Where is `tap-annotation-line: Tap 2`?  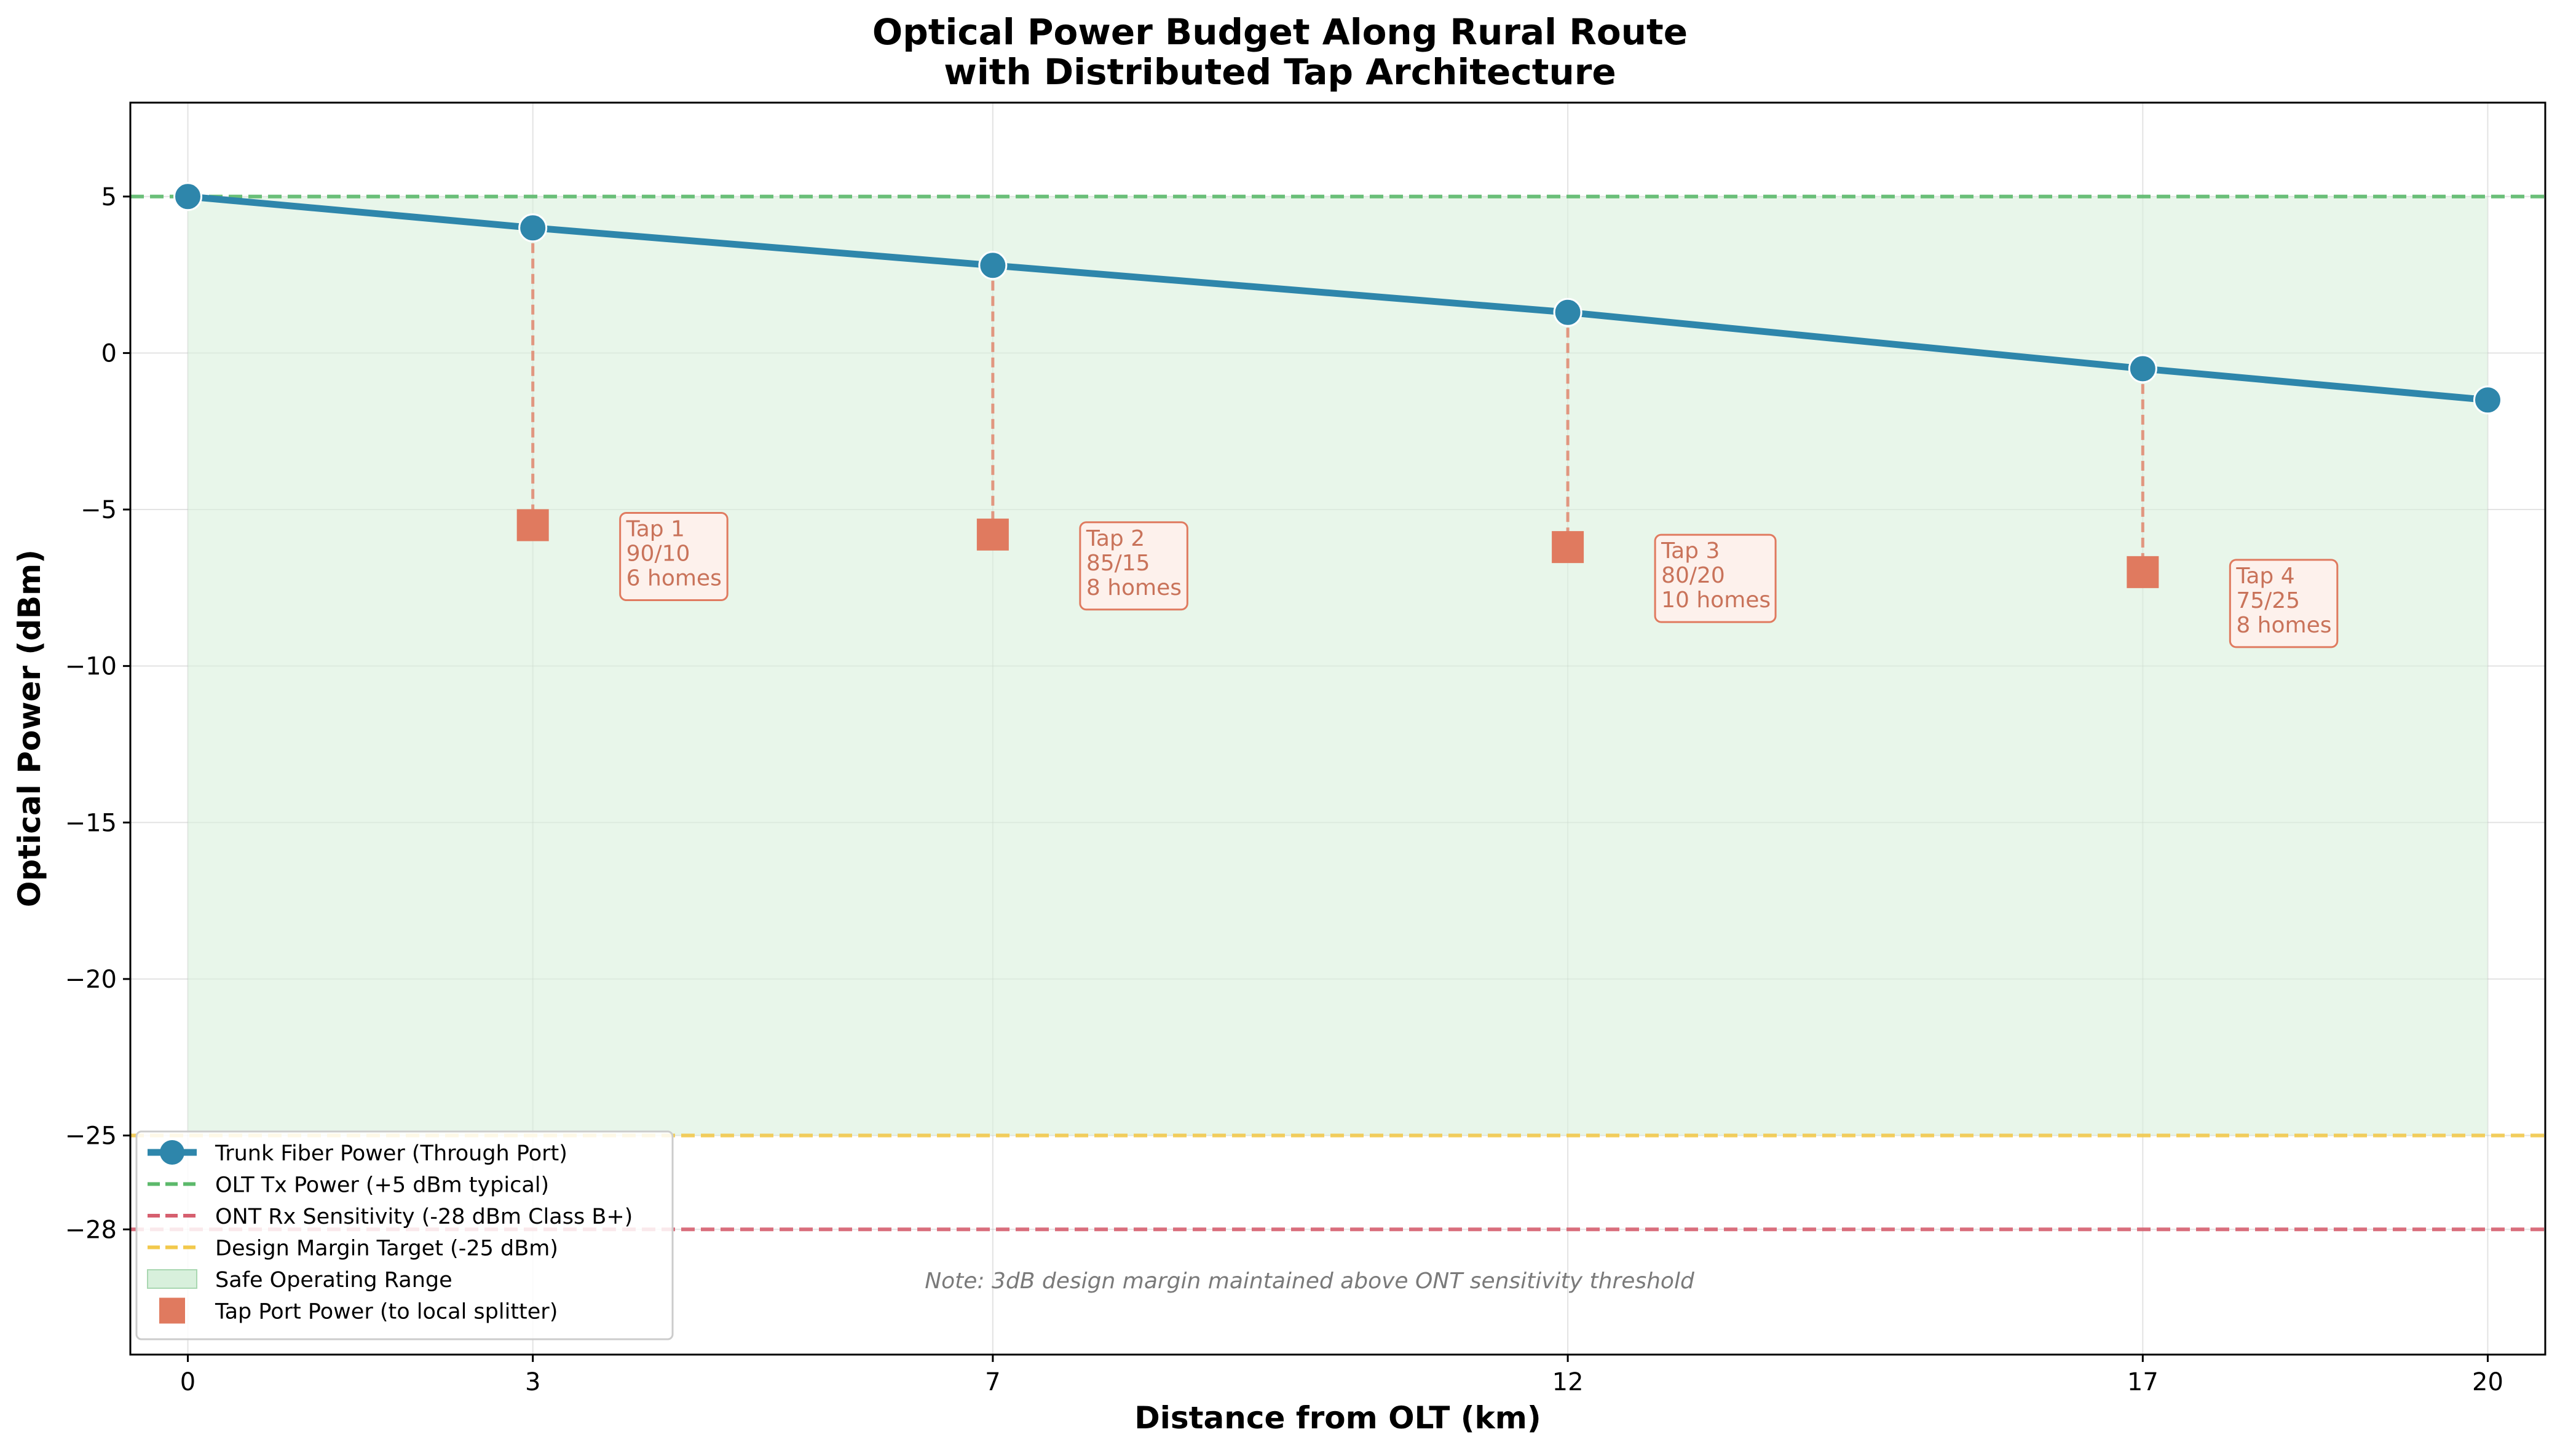 tap-annotation-line: Tap 2 is located at coordinates (1115, 538).